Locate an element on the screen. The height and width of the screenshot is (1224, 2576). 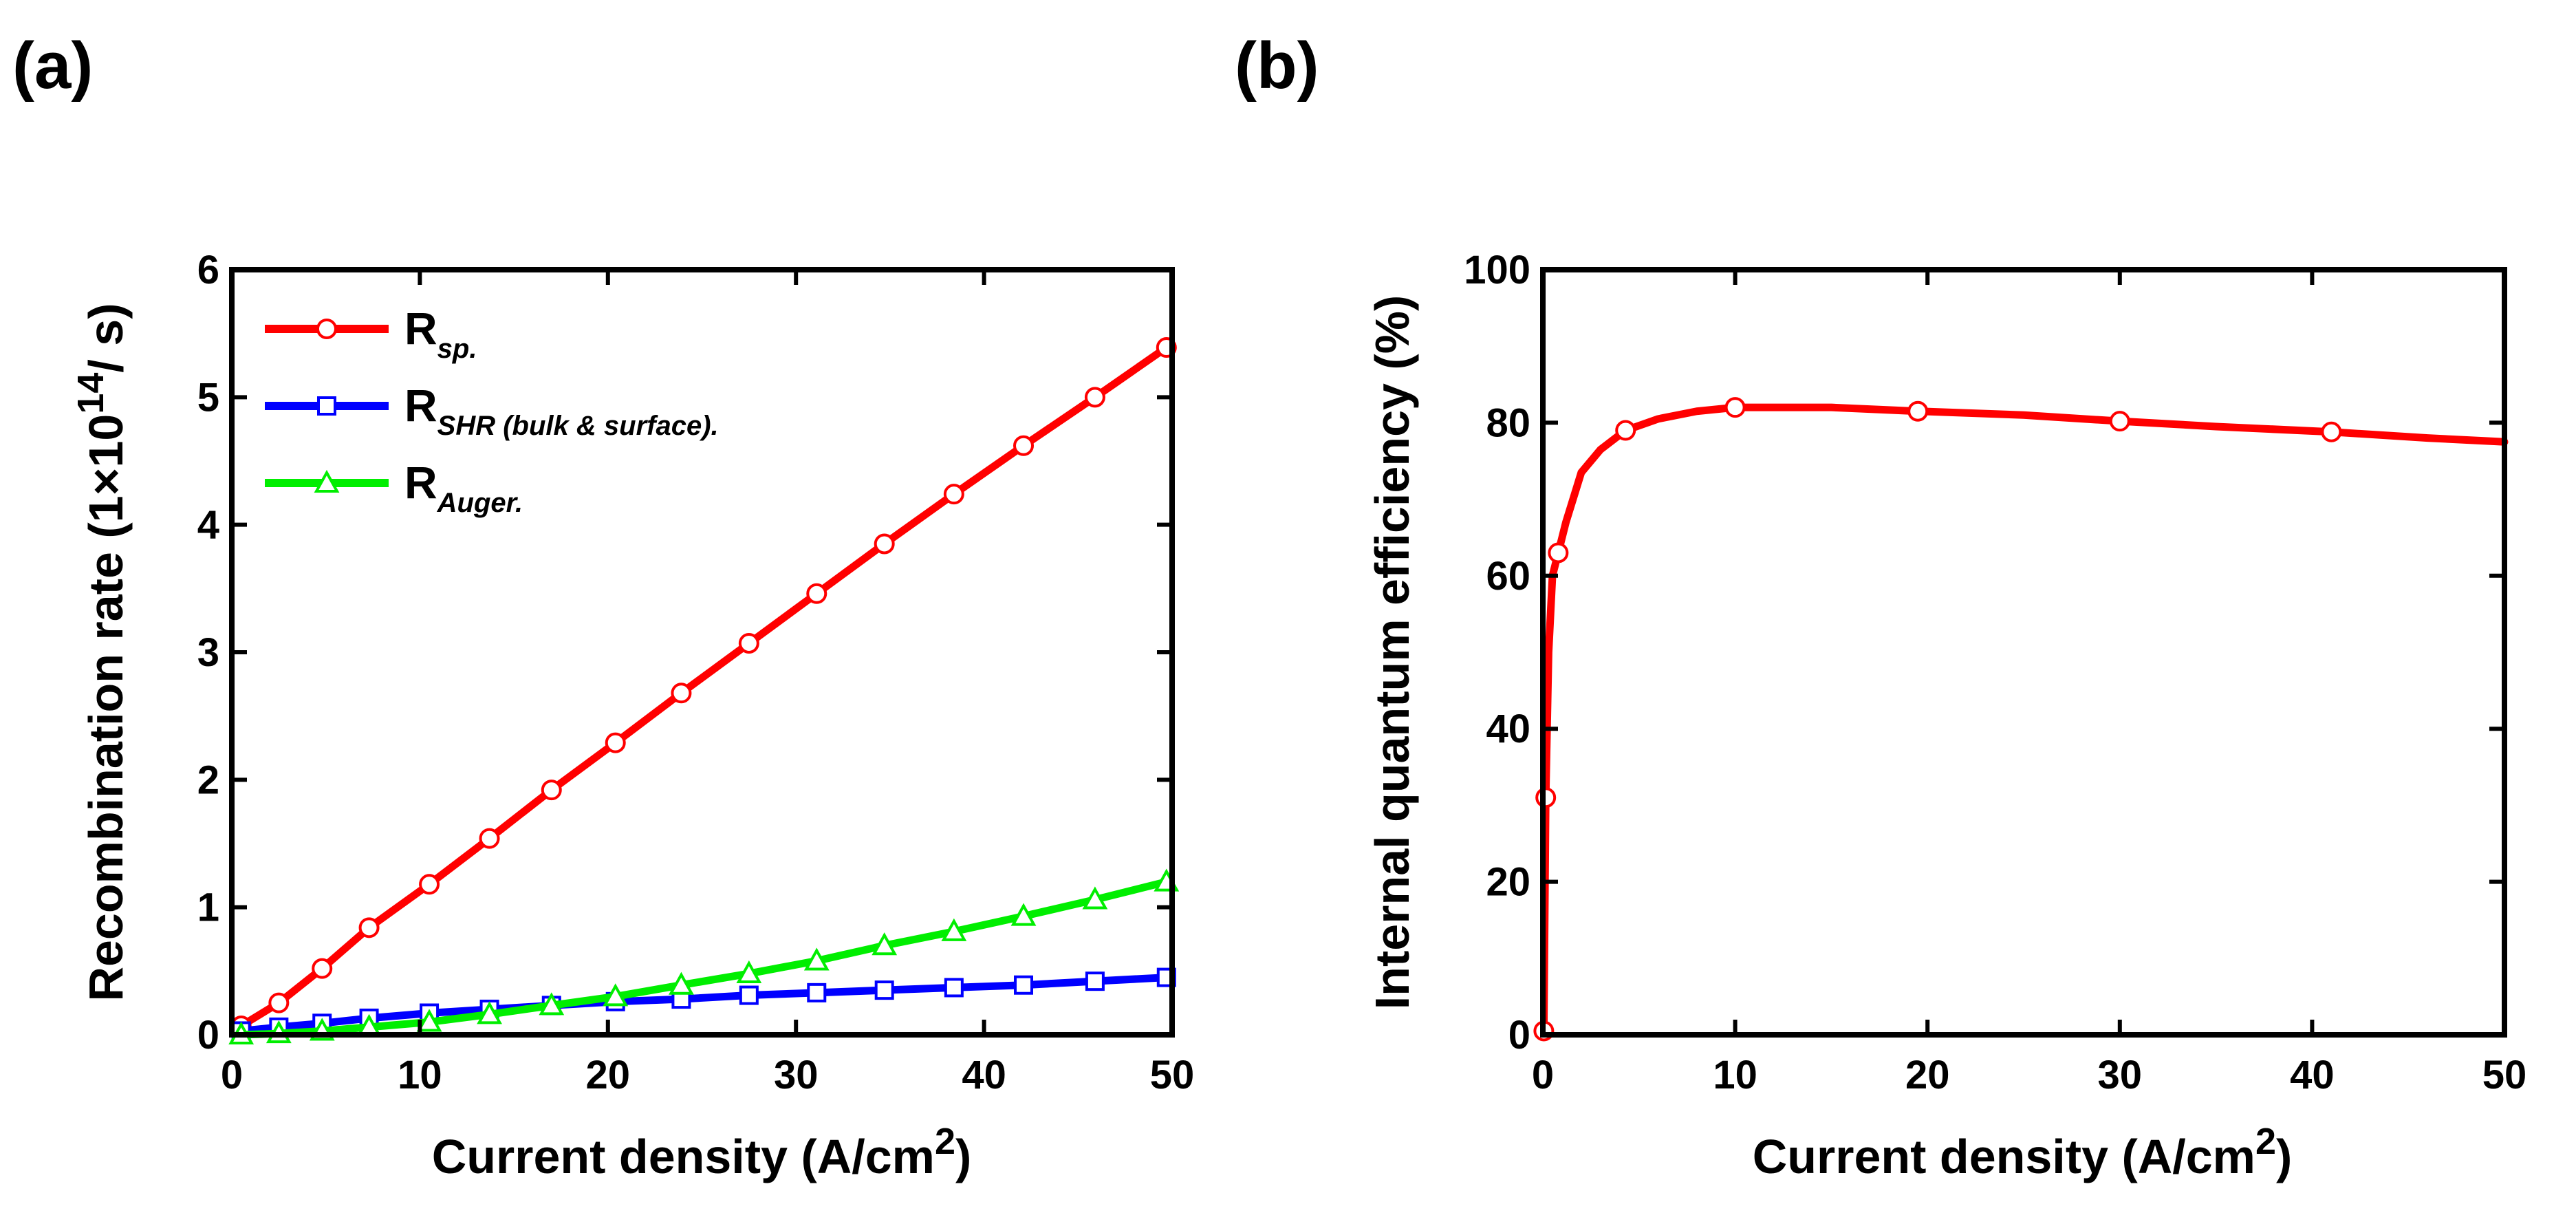
chart-a-xtick-label: 30 is located at coordinates (796, 1075).